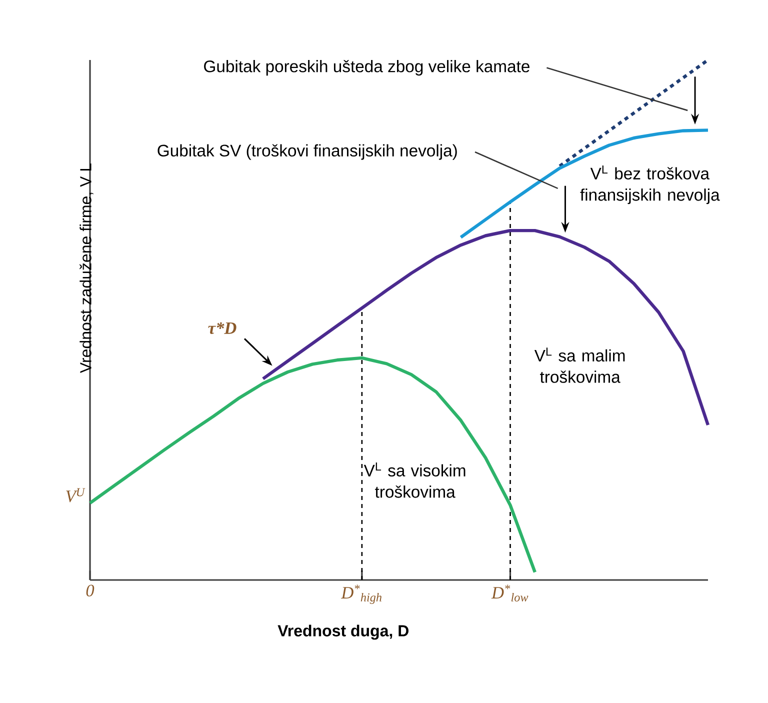  I want to click on annotation: τ*D, so click(222, 328).